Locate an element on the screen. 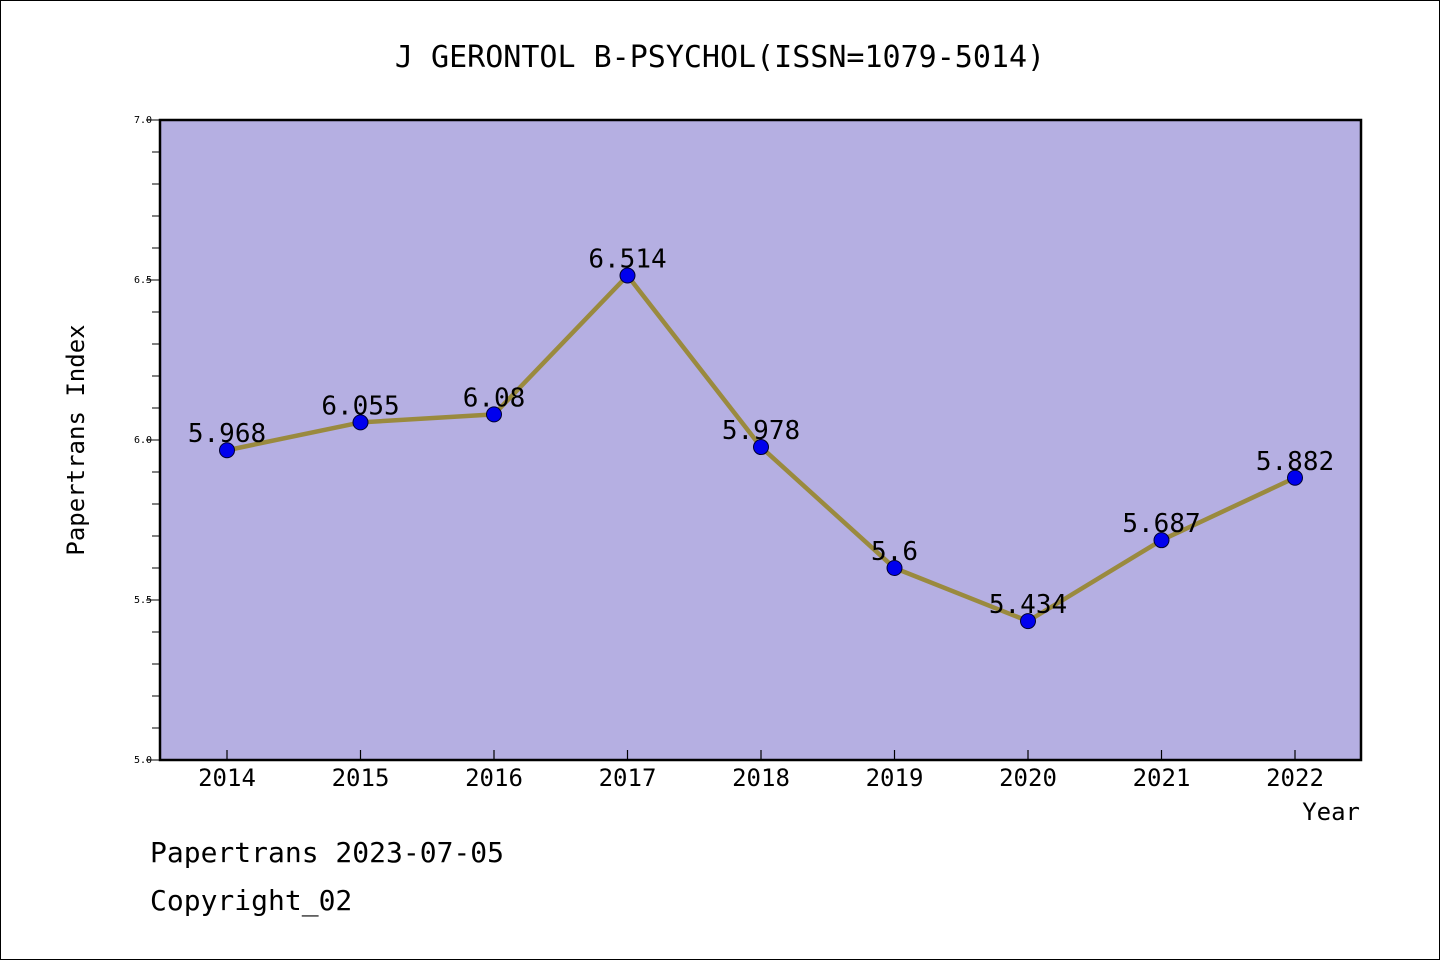 The image size is (1440, 960). chart-title: J GERONTOL B-PSYCHOL(ISSN=1079-5014) is located at coordinates (720, 57).